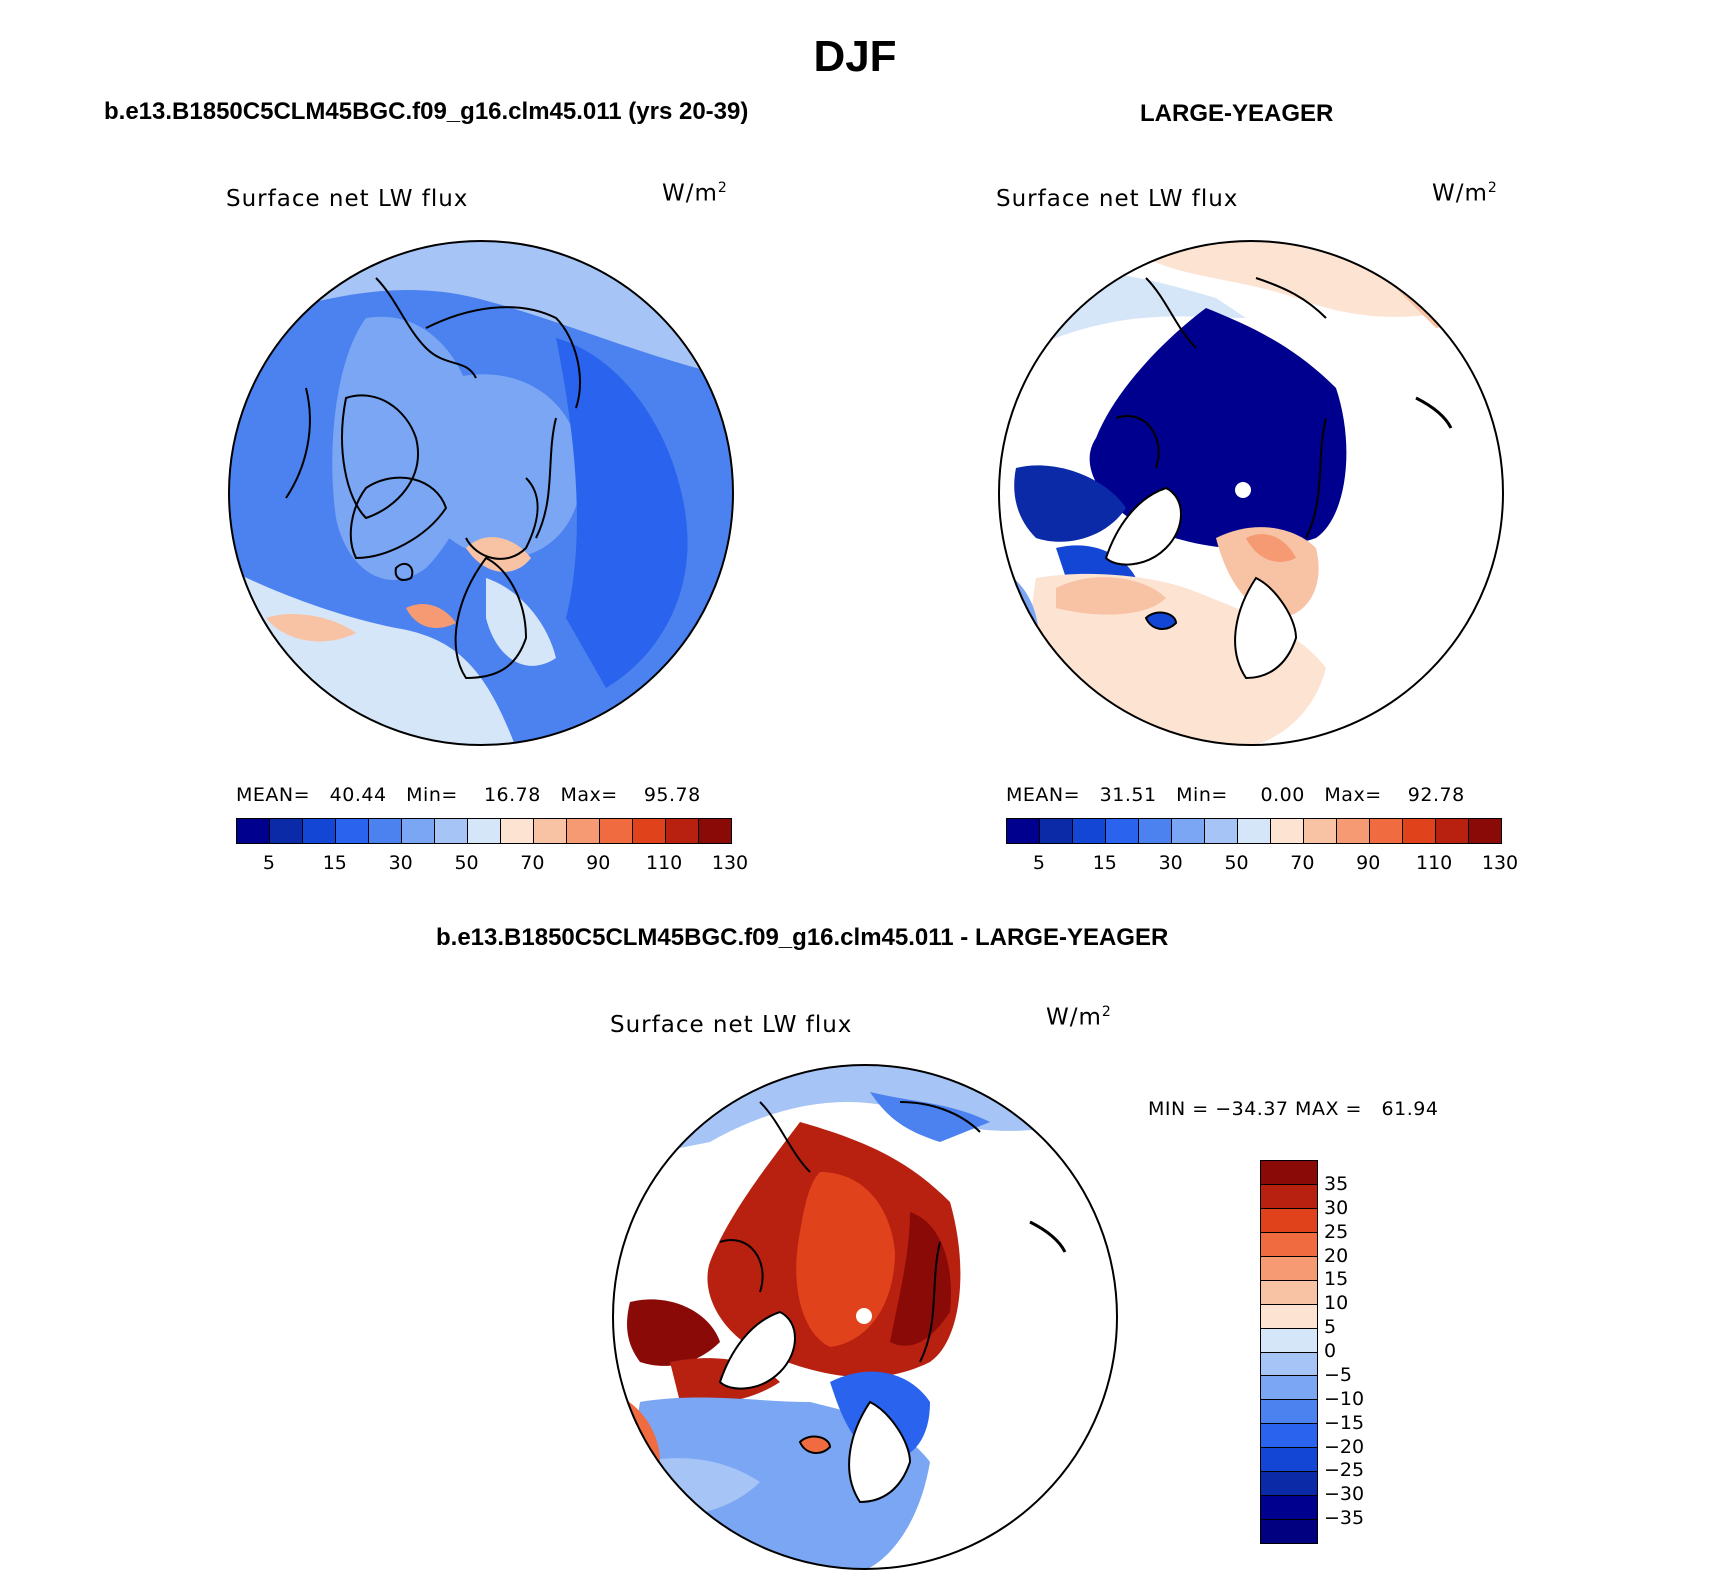 Image resolution: width=1710 pixels, height=1572 pixels. Describe the element at coordinates (1237, 113) in the screenshot. I see `panel-2-title: LARGE-YEAGER` at that location.